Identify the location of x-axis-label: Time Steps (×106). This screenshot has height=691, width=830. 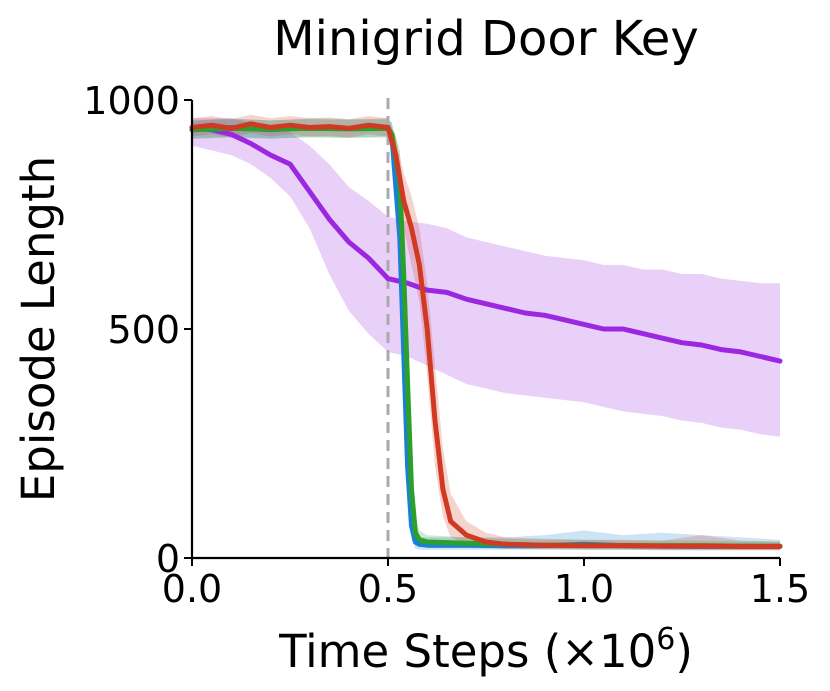
(485, 650).